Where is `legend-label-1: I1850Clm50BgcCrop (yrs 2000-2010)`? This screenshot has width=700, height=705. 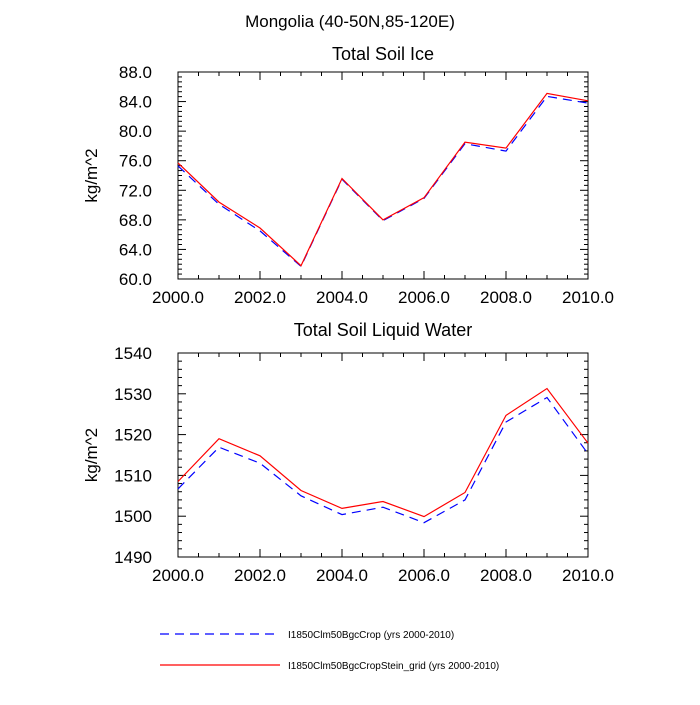
legend-label-1: I1850Clm50BgcCrop (yrs 2000-2010) is located at coordinates (371, 635).